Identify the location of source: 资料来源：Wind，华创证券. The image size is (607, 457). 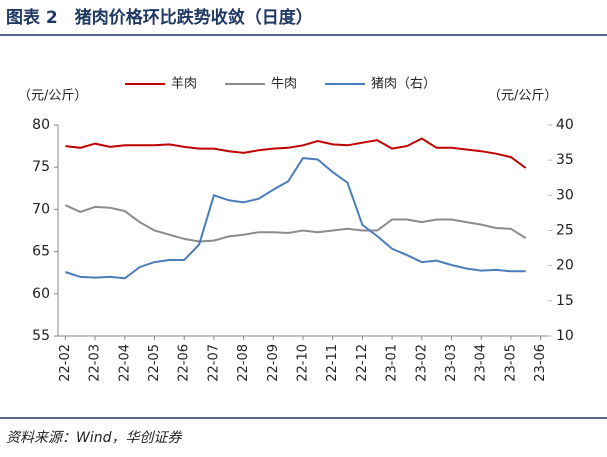
(94, 438).